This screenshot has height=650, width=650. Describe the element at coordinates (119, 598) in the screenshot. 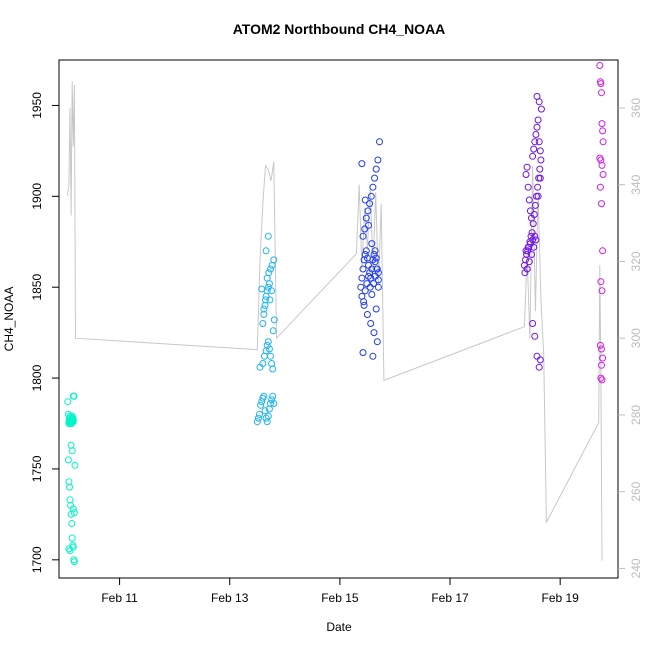

I see `x-tick-label: Feb 11` at that location.